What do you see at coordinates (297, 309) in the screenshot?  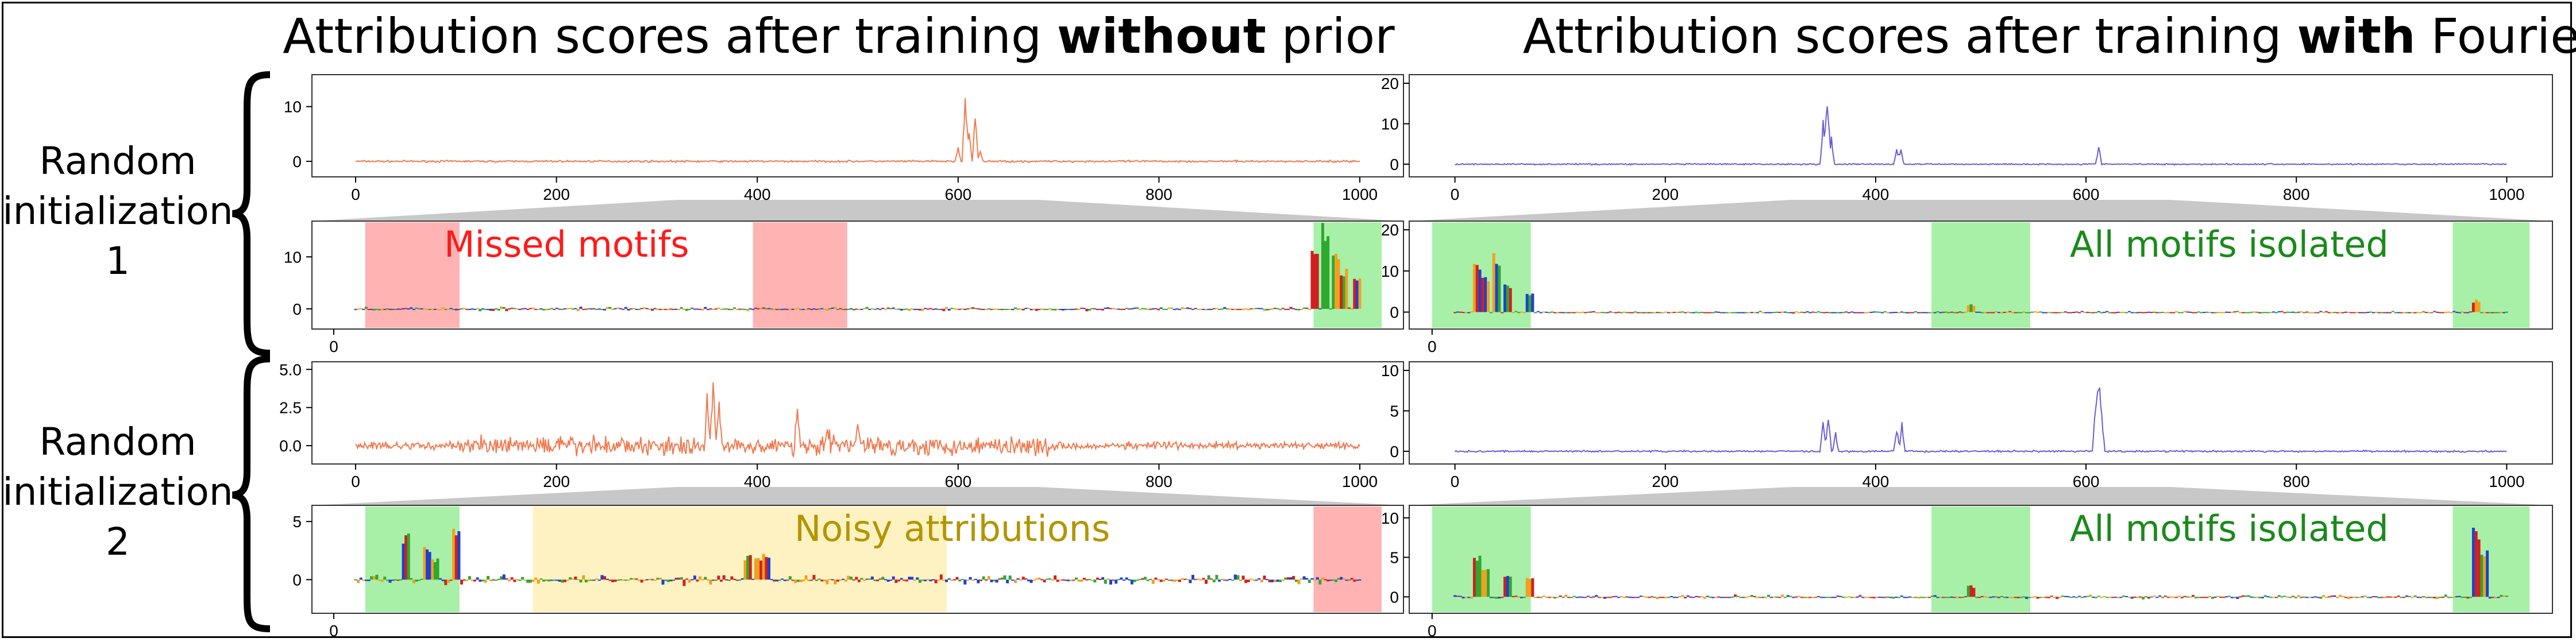 I see `y-tick-label: 0` at bounding box center [297, 309].